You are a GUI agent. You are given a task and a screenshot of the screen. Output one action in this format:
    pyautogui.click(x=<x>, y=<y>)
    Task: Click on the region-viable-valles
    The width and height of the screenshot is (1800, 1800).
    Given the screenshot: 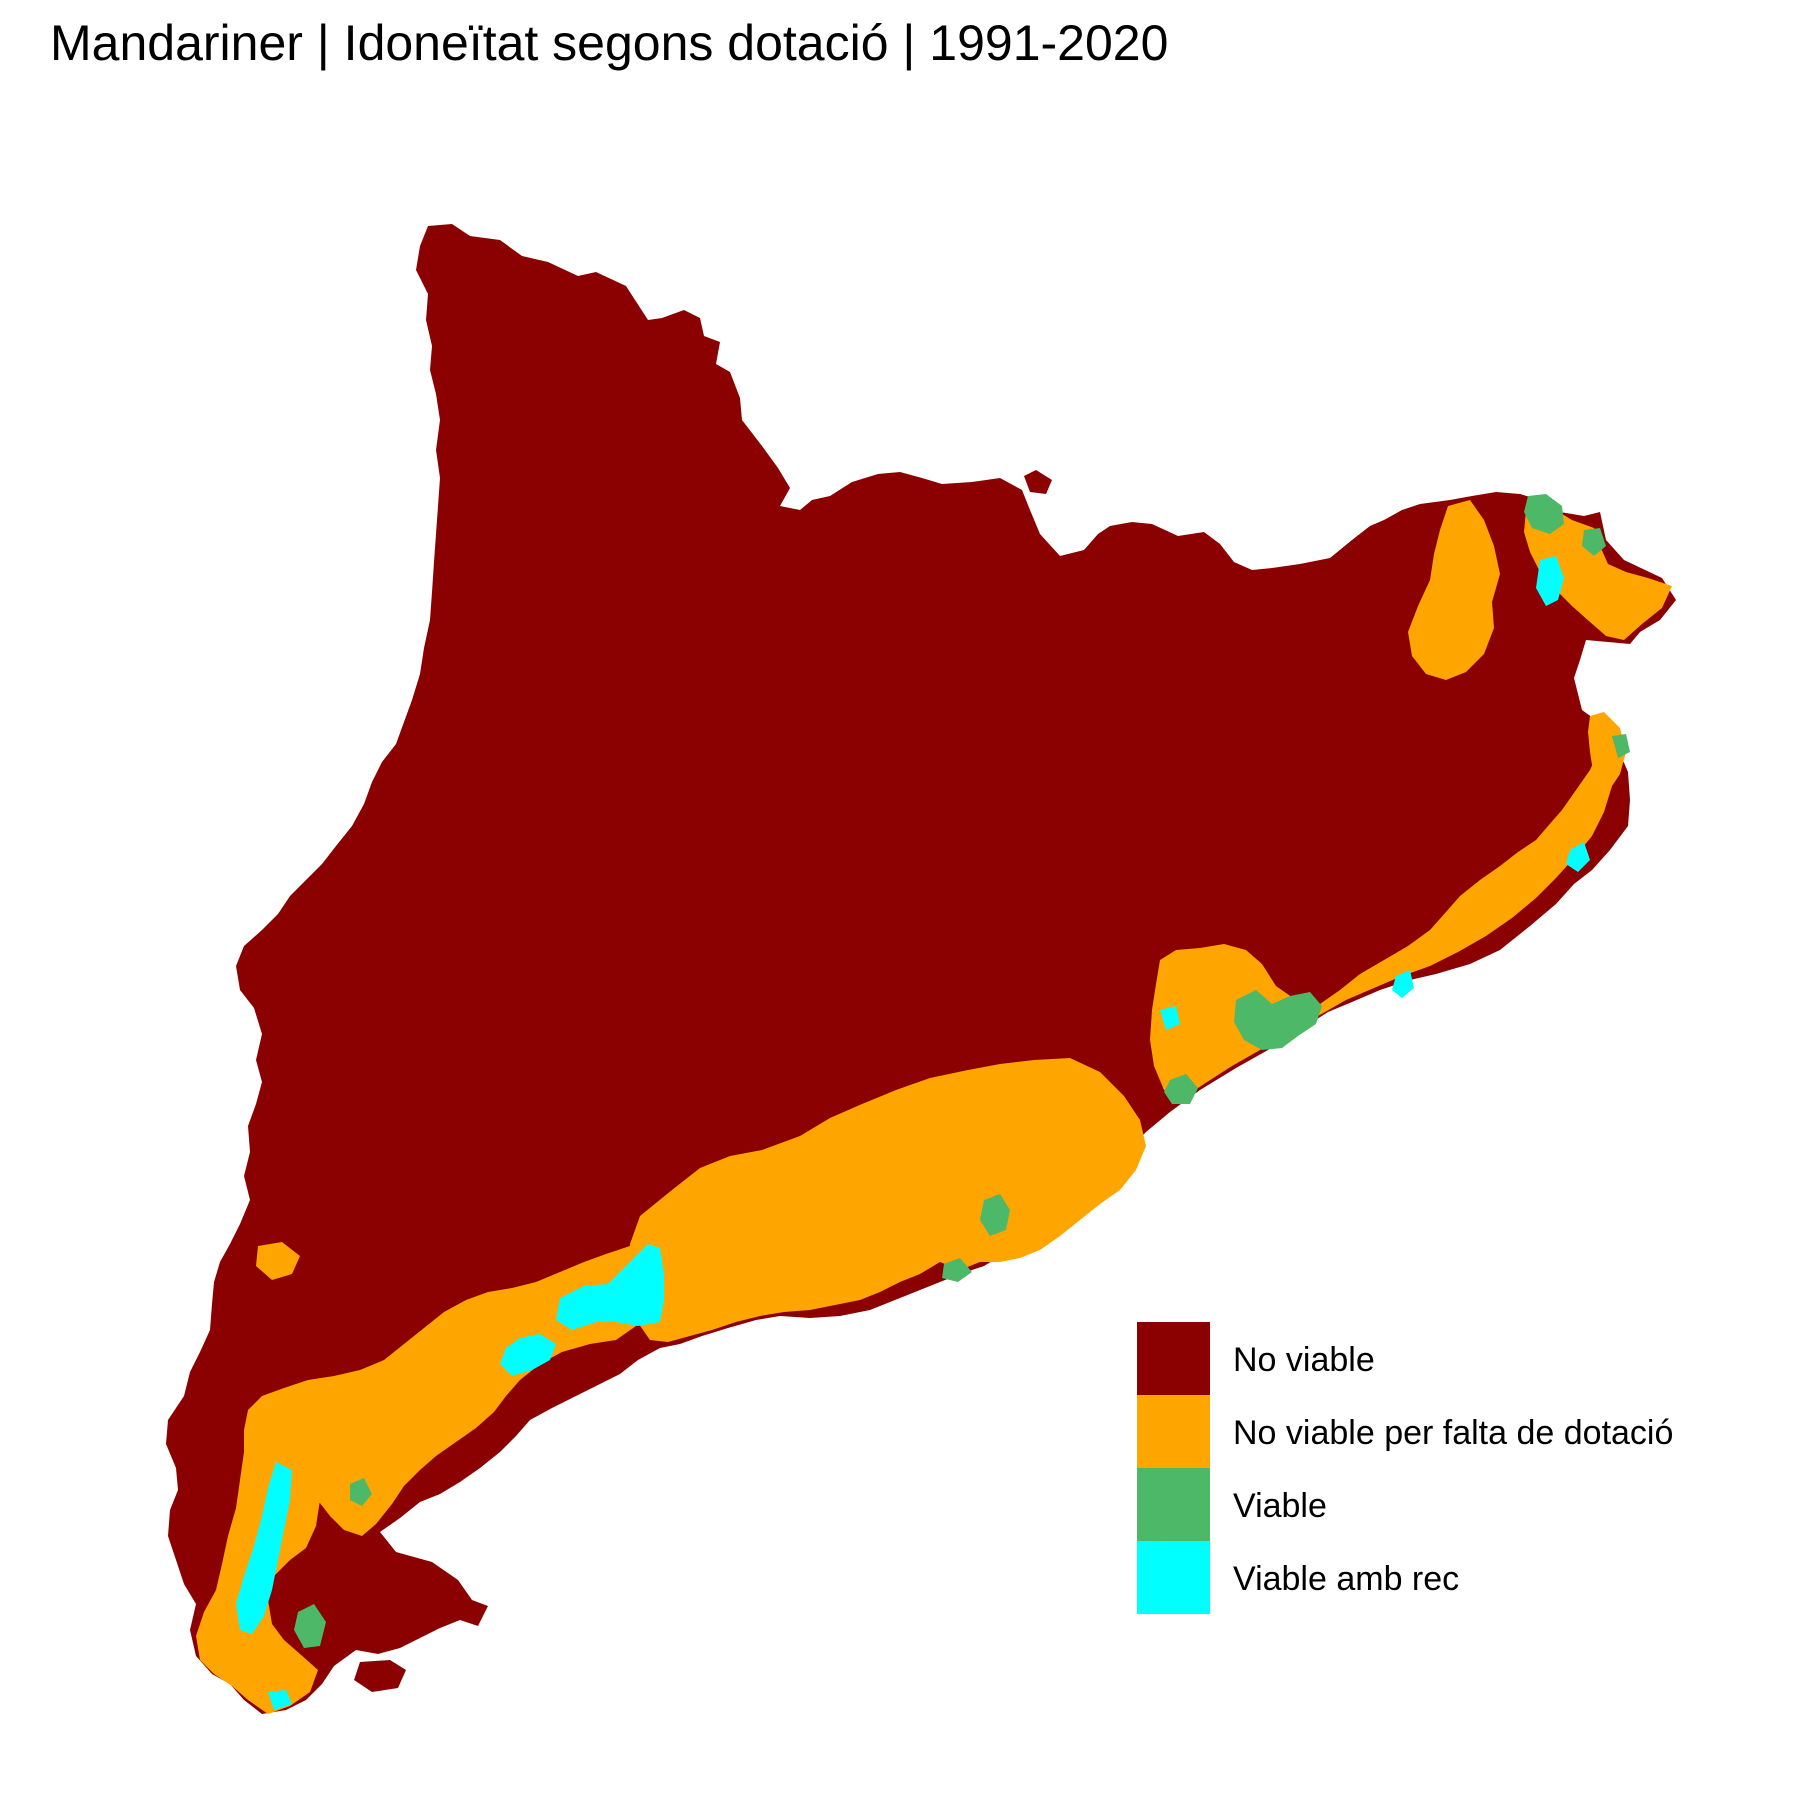 What is the action you would take?
    pyautogui.click(x=1278, y=1020)
    